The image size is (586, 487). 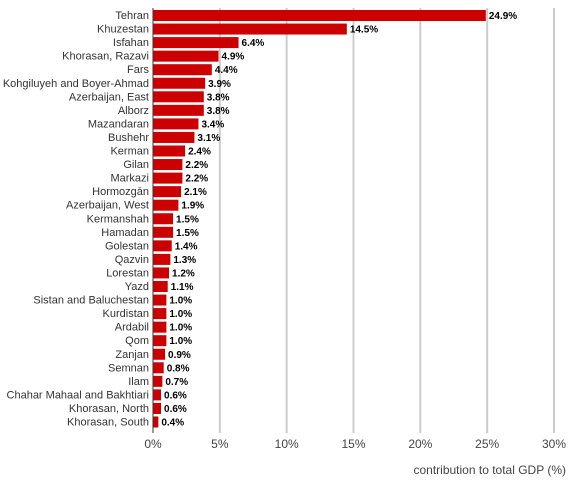 What do you see at coordinates (253, 43) in the screenshot?
I see `value-label: 6.4%` at bounding box center [253, 43].